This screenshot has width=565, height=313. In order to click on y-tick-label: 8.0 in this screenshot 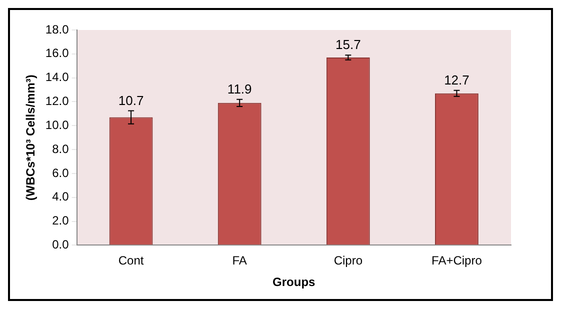, I will do `click(61, 149)`.